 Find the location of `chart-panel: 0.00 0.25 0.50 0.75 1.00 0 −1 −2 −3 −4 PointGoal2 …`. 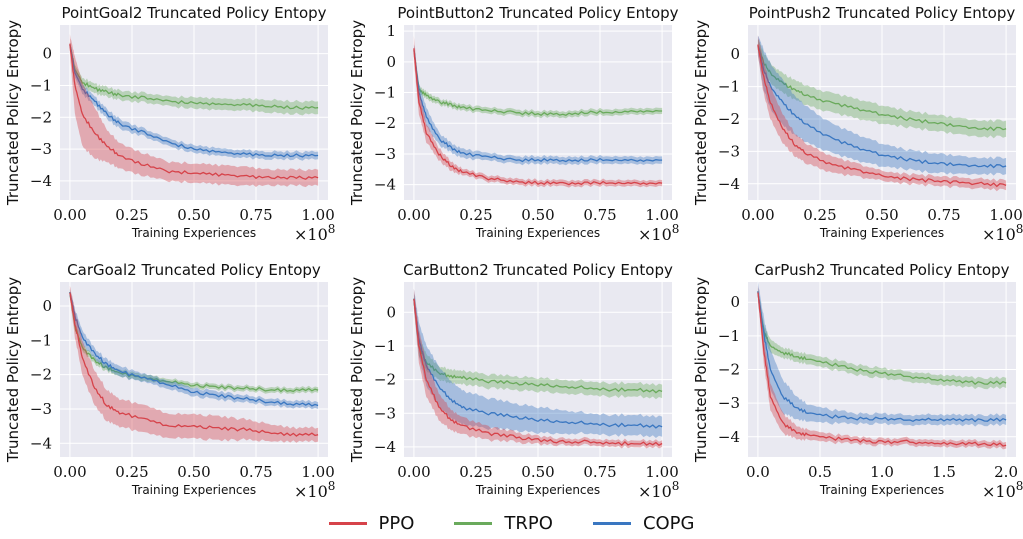

chart-panel: 0.00 0.25 0.50 0.75 1.00 0 −1 −2 −3 −4 PointGoal2 … is located at coordinates (169, 124).